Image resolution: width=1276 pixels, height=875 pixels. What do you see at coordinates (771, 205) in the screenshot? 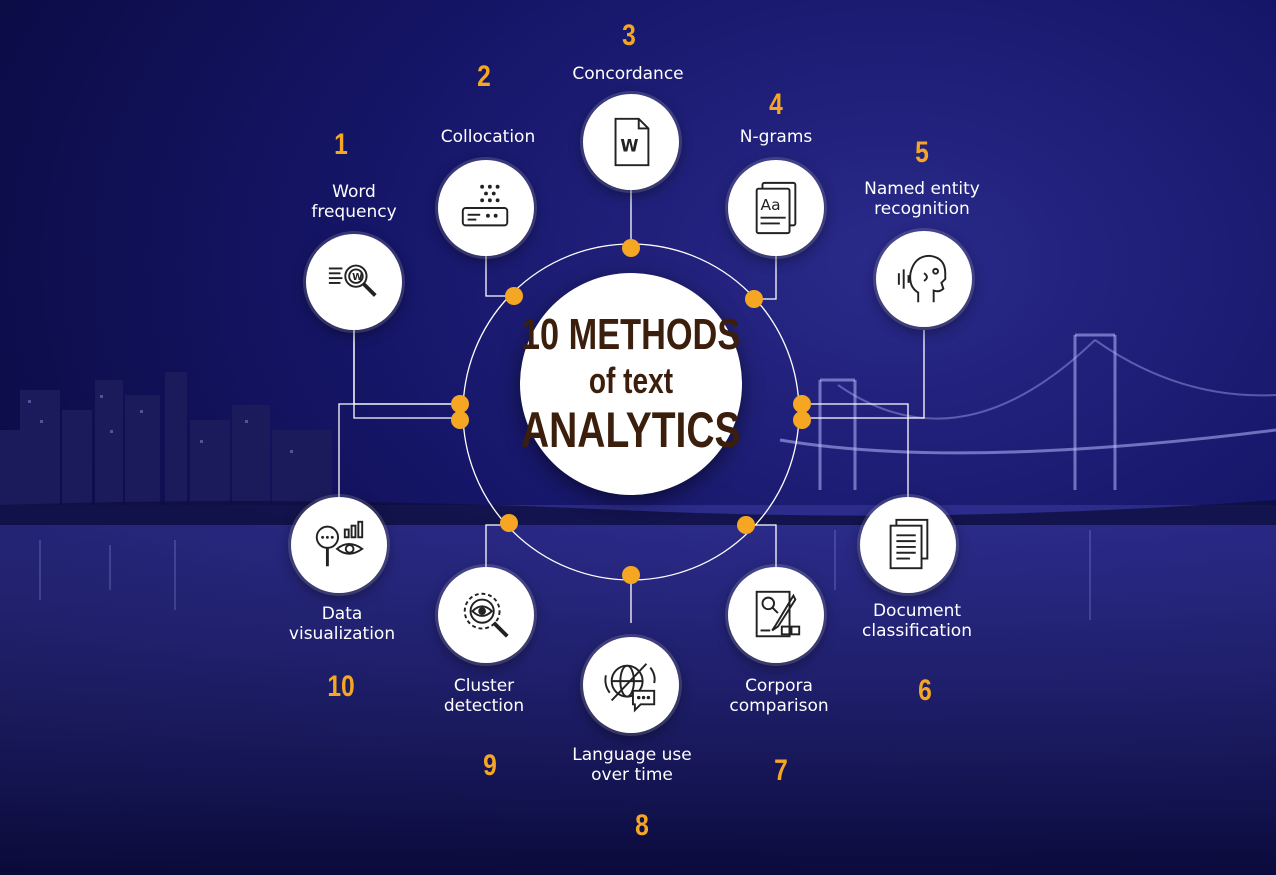
I see `svg-text: Aa` at bounding box center [771, 205].